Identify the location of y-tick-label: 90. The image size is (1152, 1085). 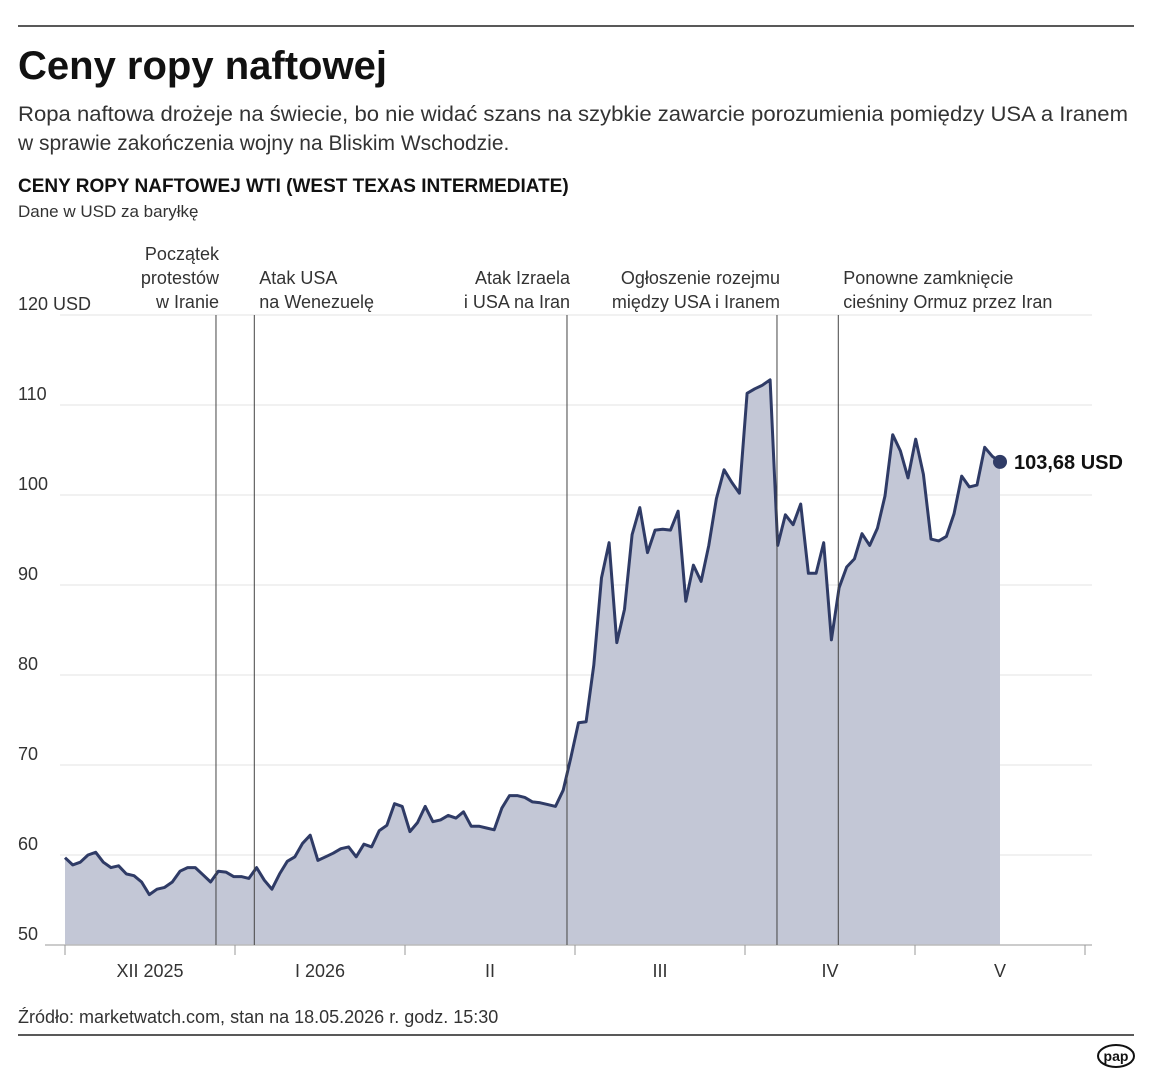
(28, 574).